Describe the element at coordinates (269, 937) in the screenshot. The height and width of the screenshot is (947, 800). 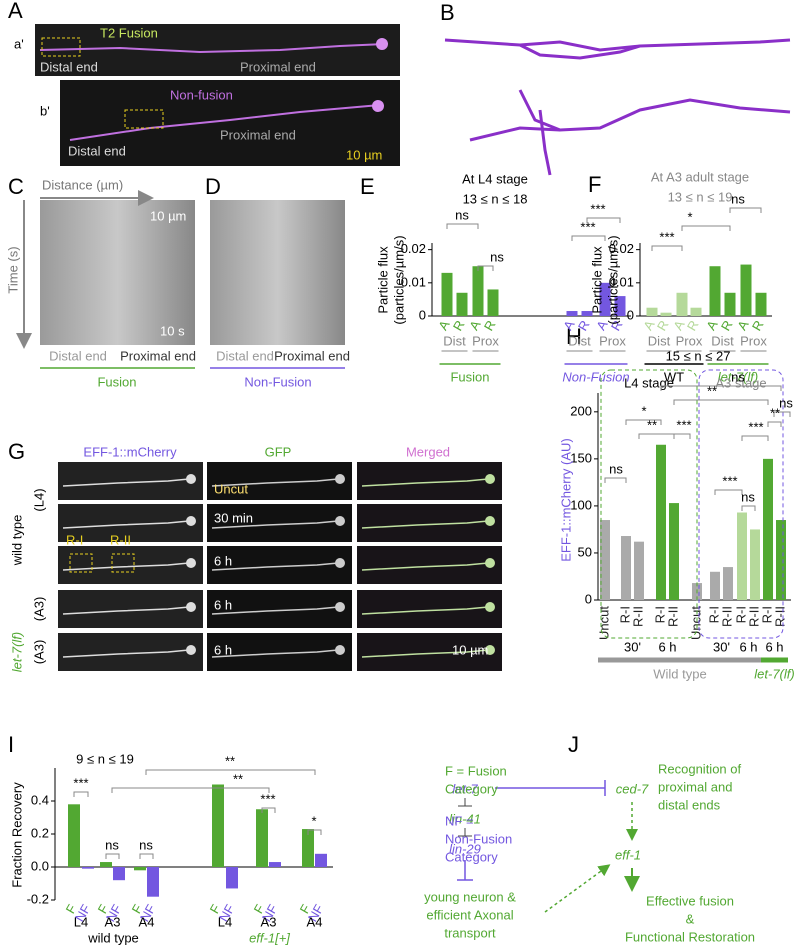
I see `section-label: eff-1[+]` at that location.